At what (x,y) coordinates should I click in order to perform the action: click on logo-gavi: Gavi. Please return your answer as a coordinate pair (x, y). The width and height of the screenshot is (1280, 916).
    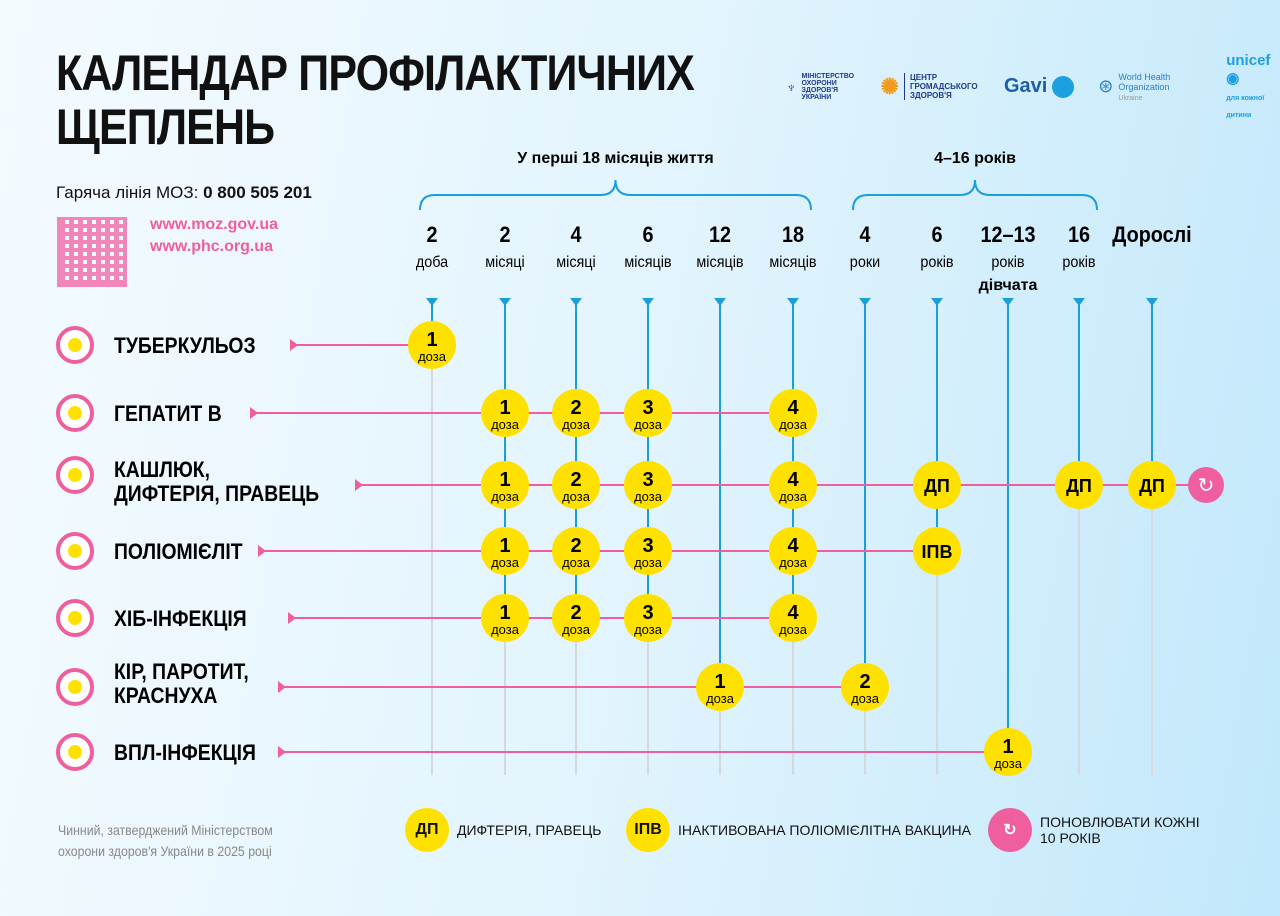
    Looking at the image, I should click on (1039, 86).